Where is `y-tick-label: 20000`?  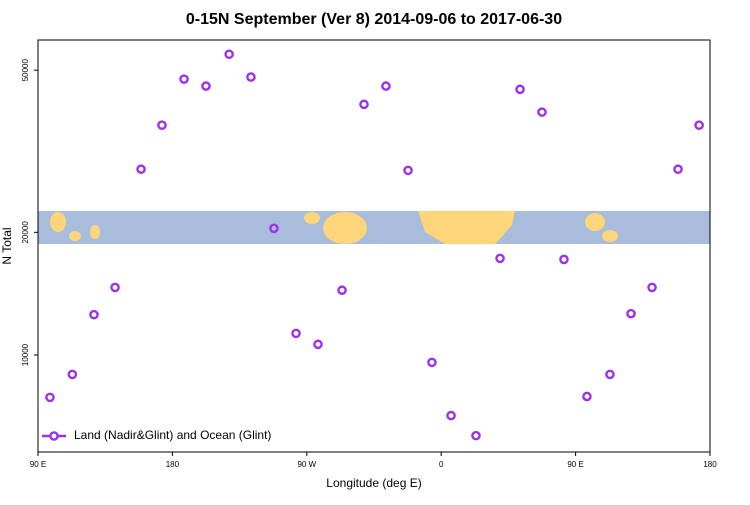 y-tick-label: 20000 is located at coordinates (25, 232).